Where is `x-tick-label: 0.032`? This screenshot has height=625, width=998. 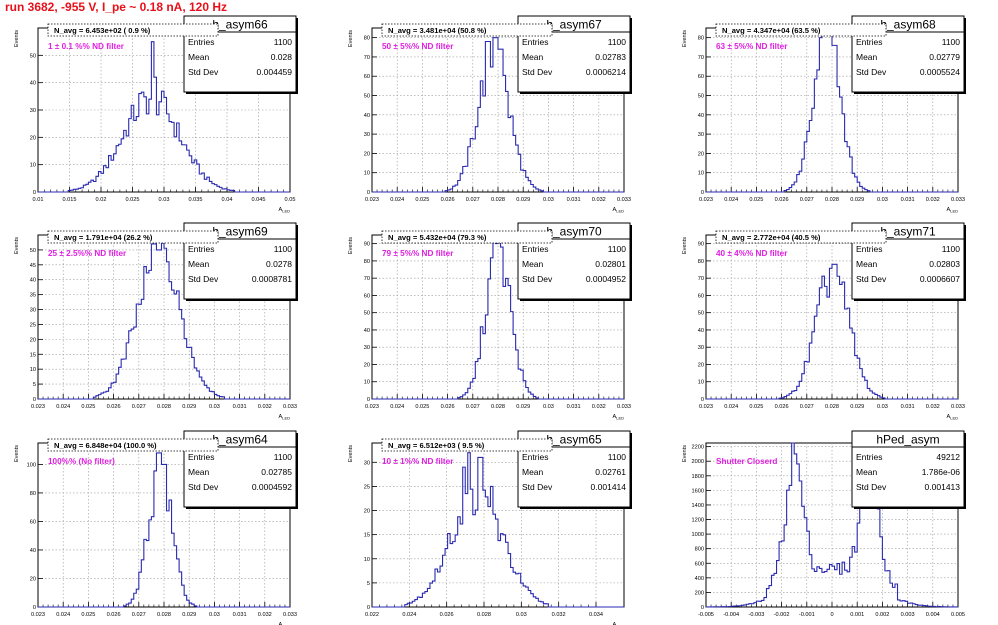
x-tick-label: 0.032 is located at coordinates (933, 200).